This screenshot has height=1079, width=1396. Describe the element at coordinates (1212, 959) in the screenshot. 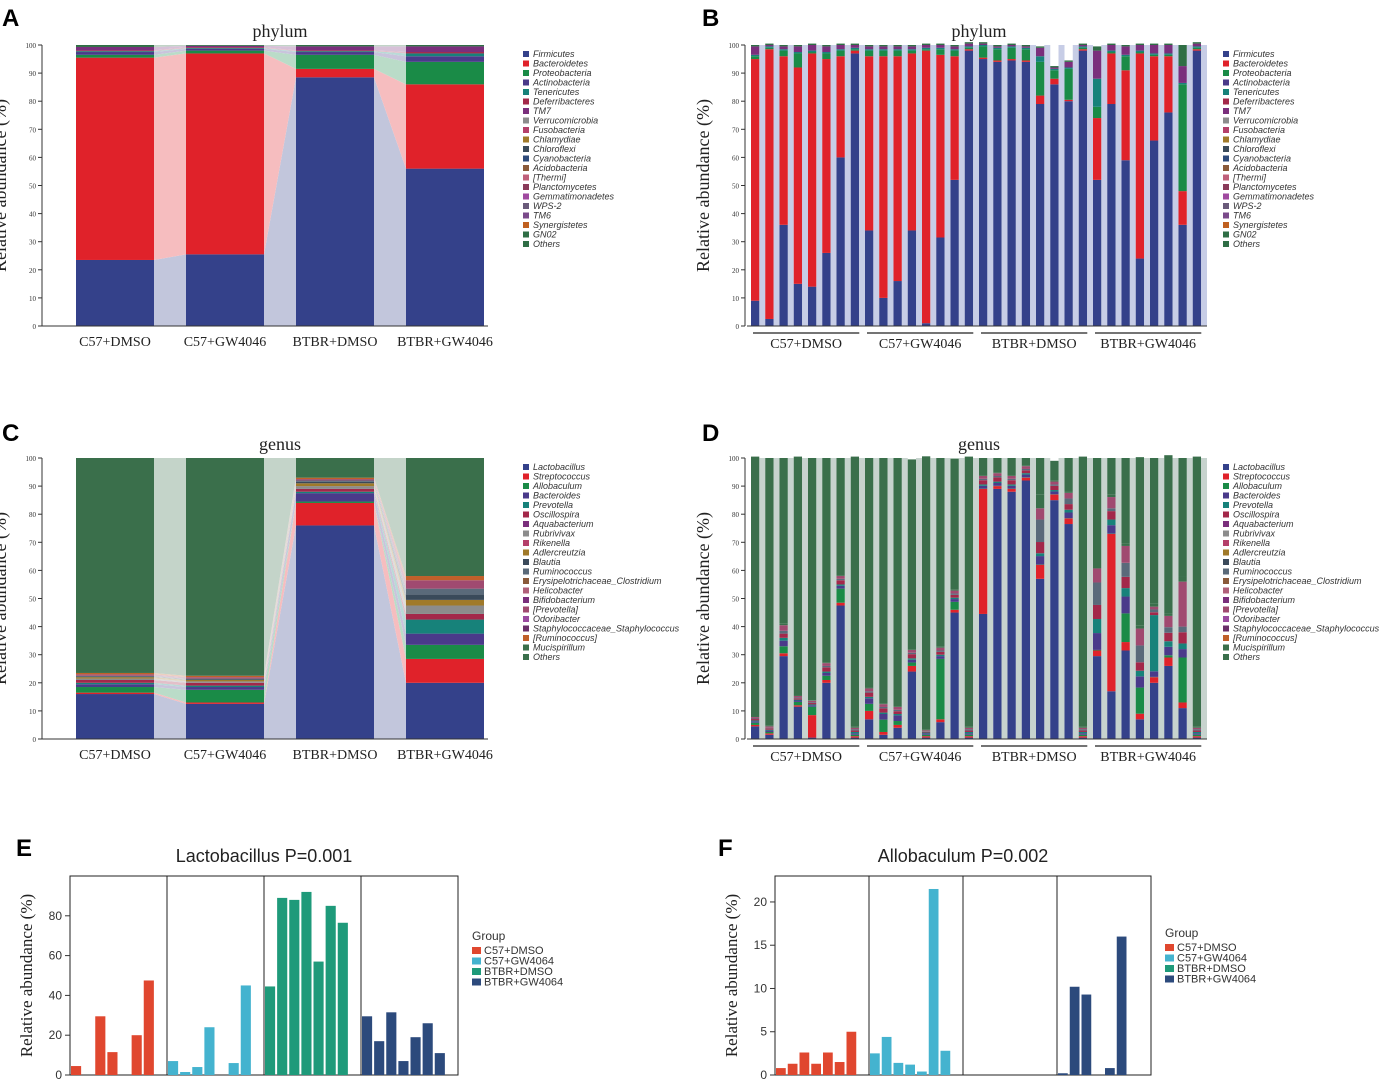

I see `legend-label: C57+GW4064` at that location.